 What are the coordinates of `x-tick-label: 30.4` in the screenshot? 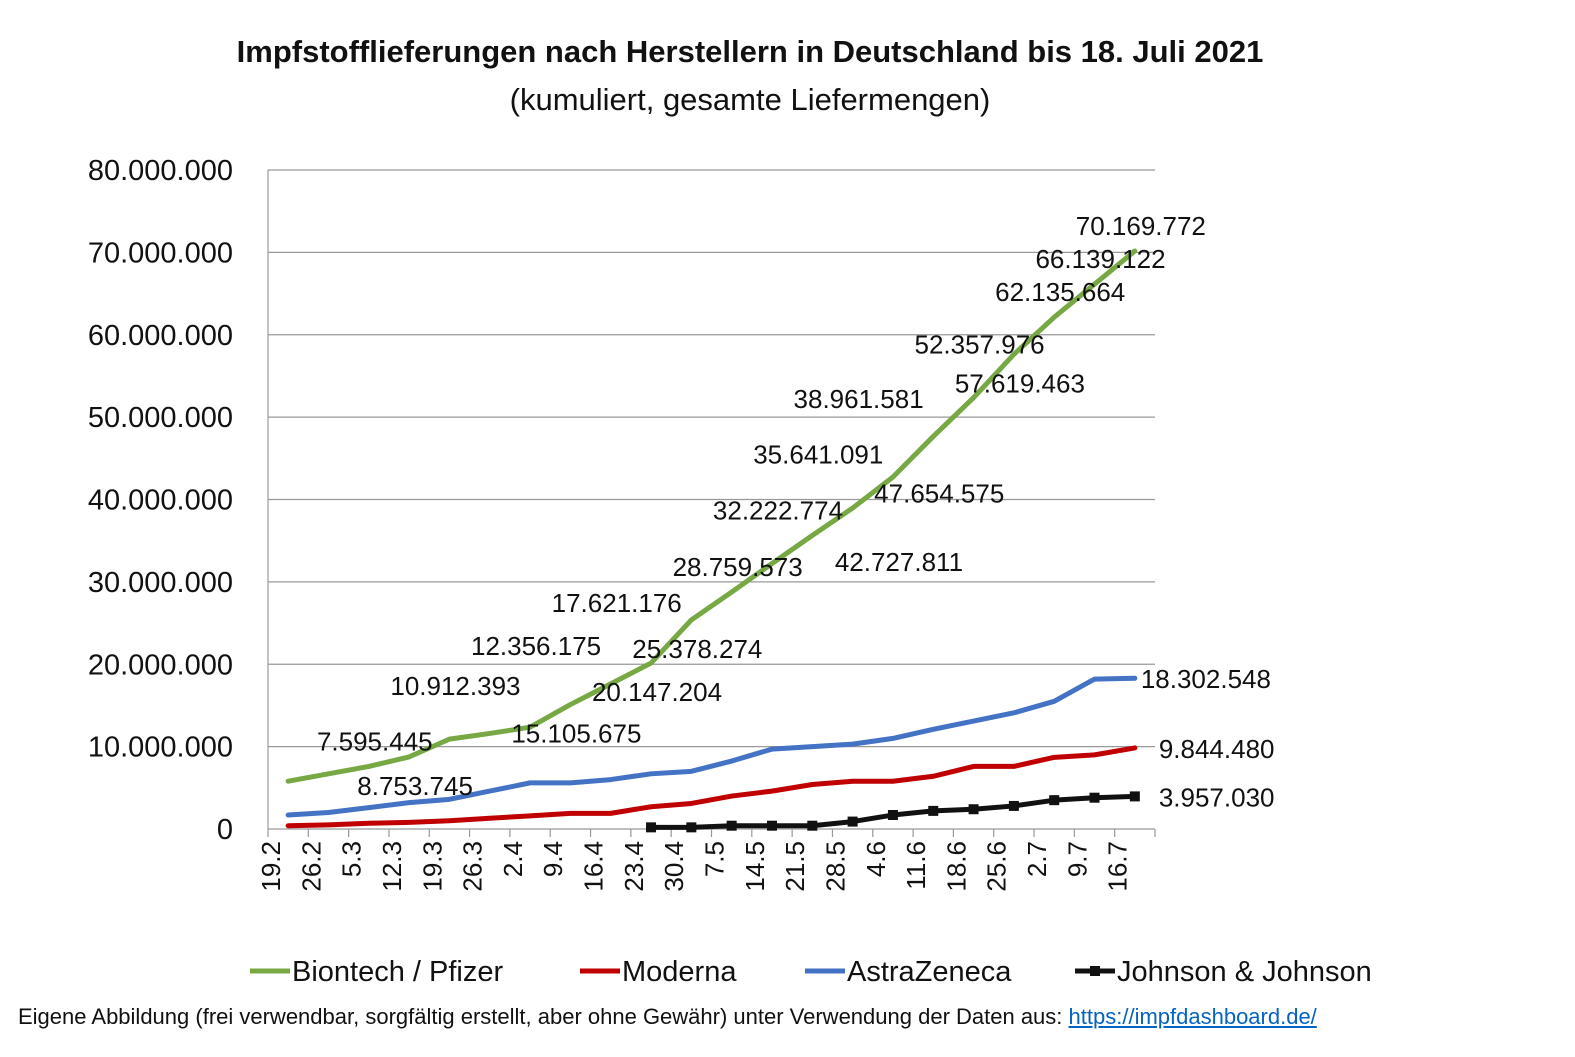 It's located at (674, 866).